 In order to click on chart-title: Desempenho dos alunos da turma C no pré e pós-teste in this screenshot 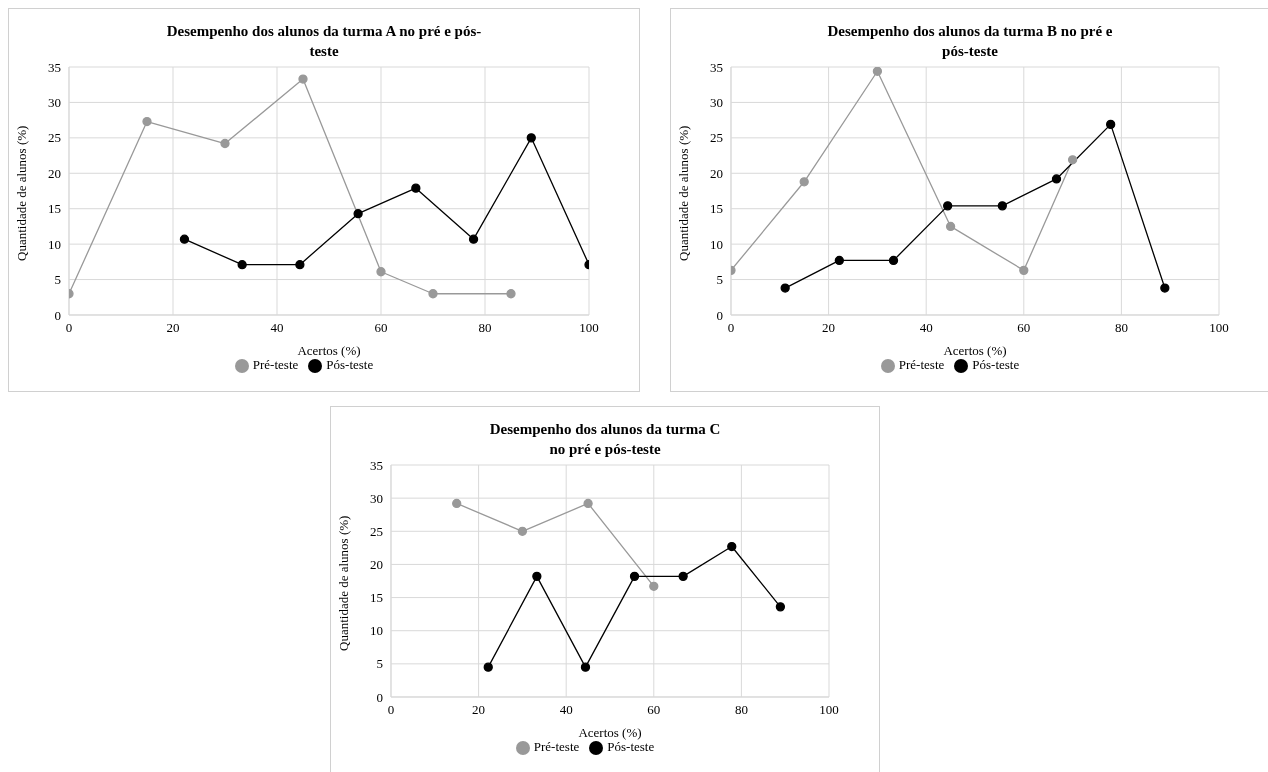, I will do `click(605, 439)`.